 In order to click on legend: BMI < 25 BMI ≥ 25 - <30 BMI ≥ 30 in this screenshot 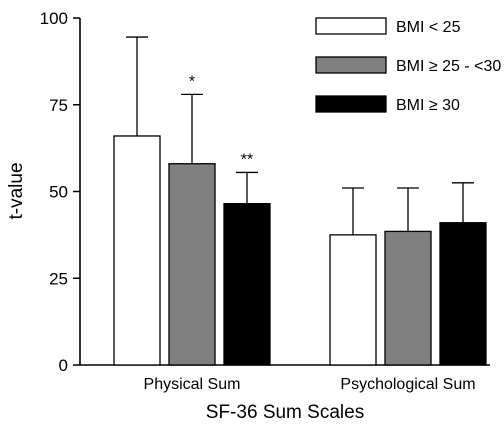, I will do `click(408, 65)`.